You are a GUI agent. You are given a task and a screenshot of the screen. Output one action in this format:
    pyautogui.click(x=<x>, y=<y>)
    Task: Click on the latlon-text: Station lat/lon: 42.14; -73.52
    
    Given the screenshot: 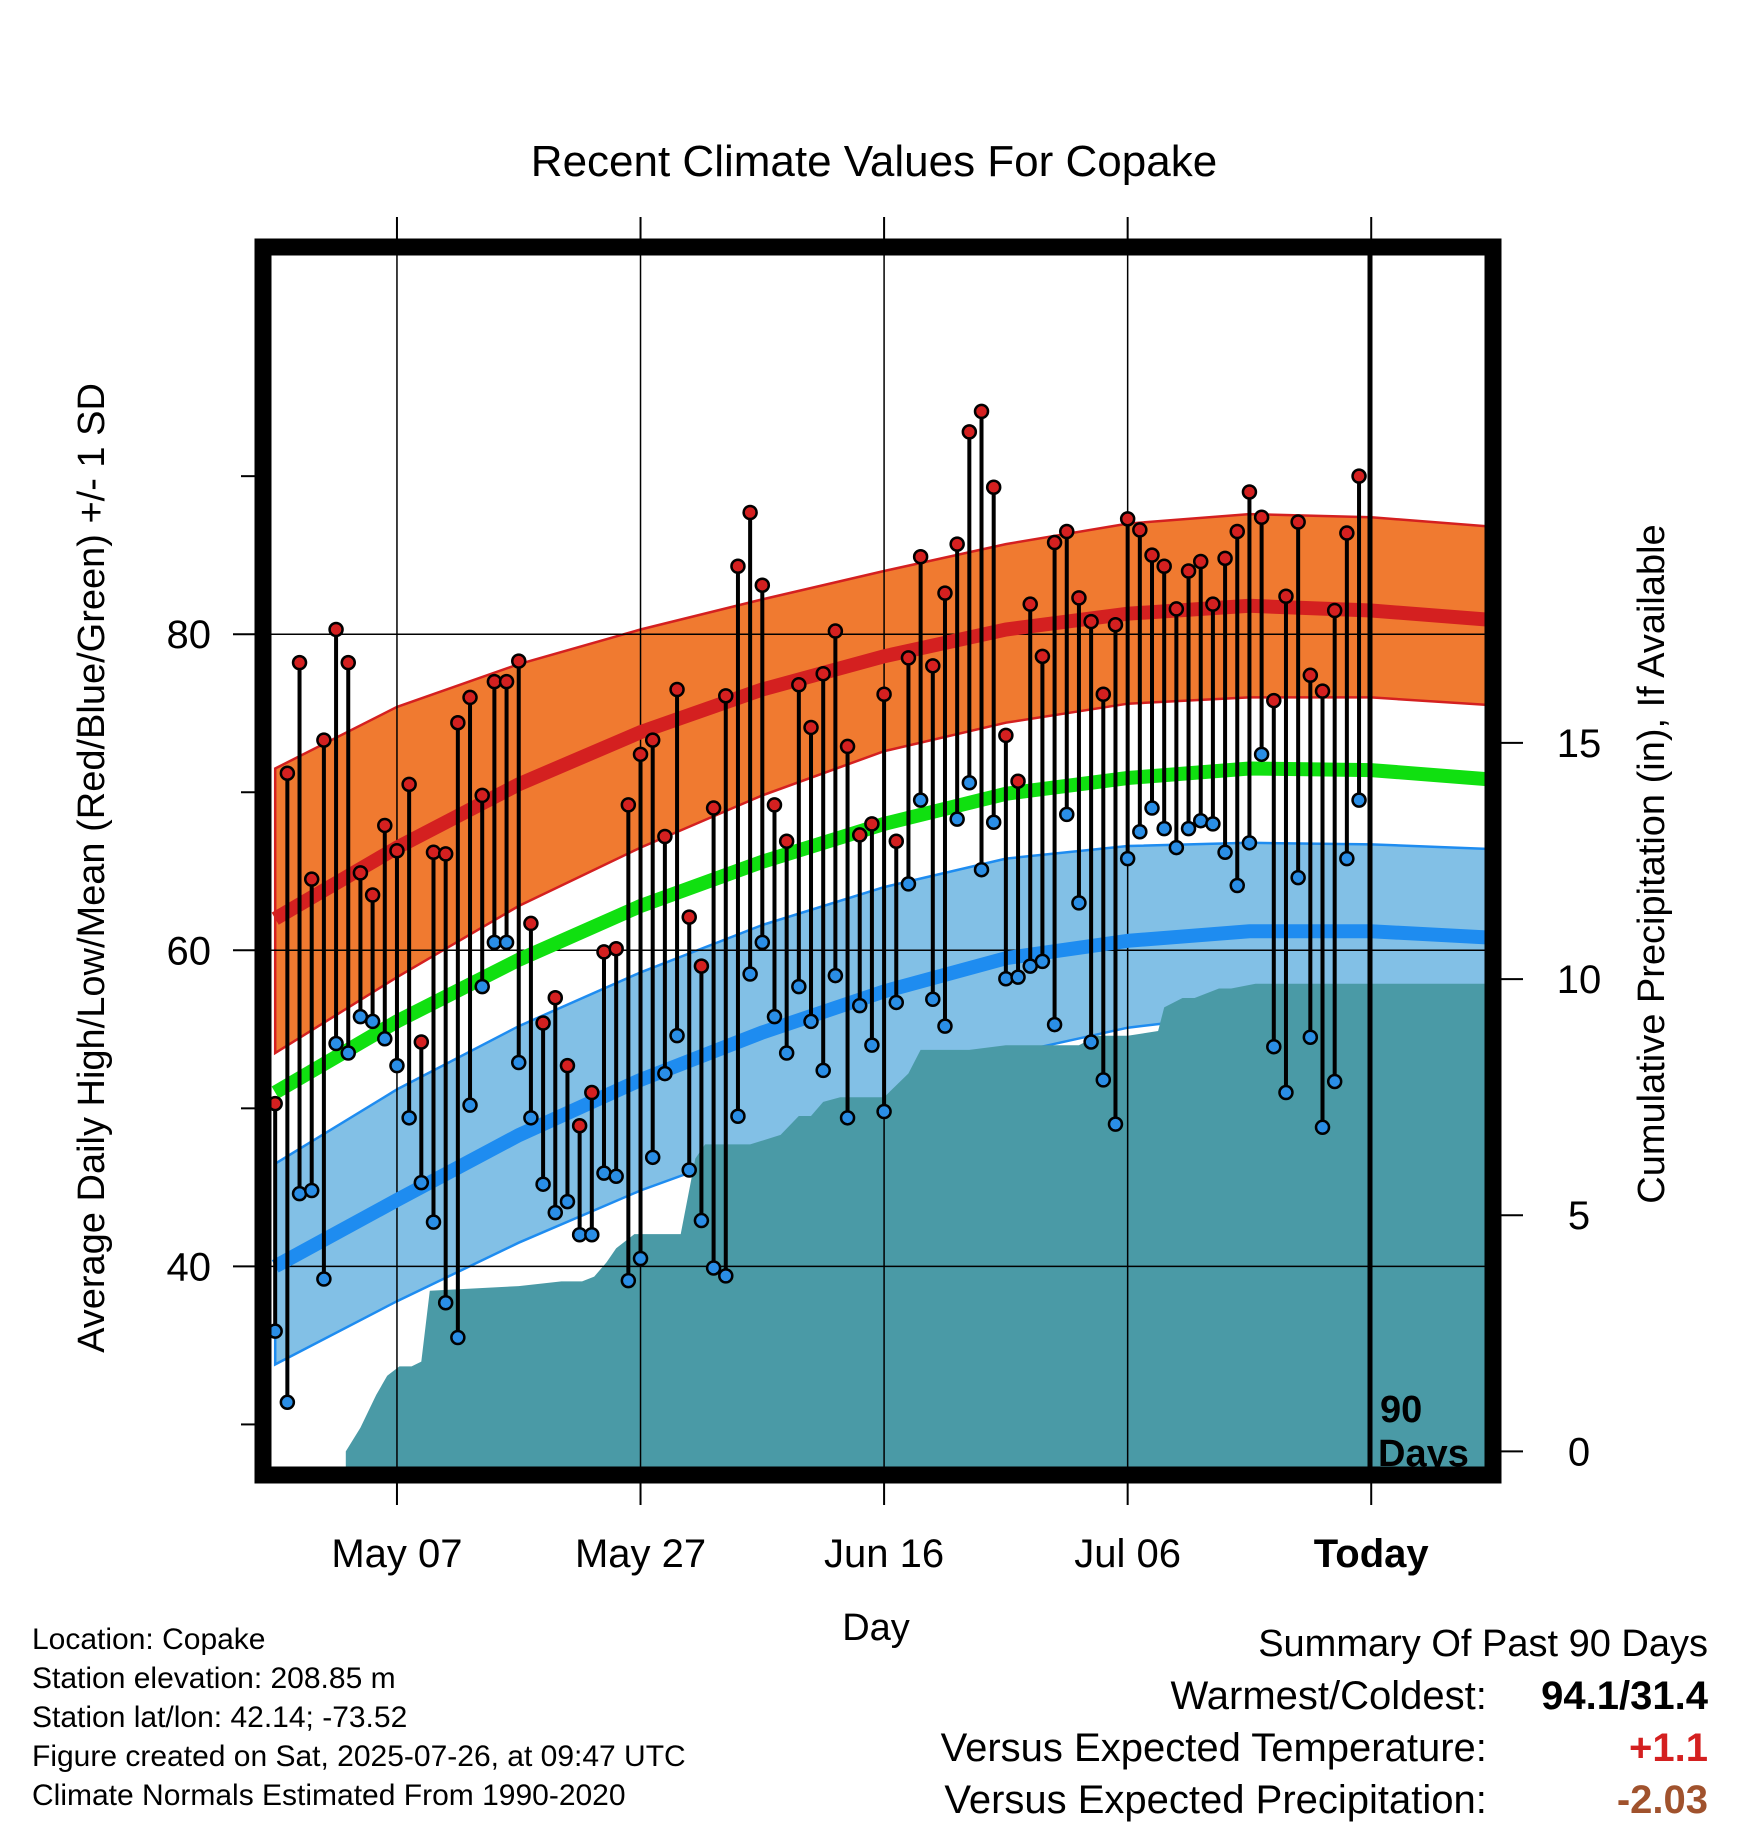 What is the action you would take?
    pyautogui.click(x=220, y=1717)
    